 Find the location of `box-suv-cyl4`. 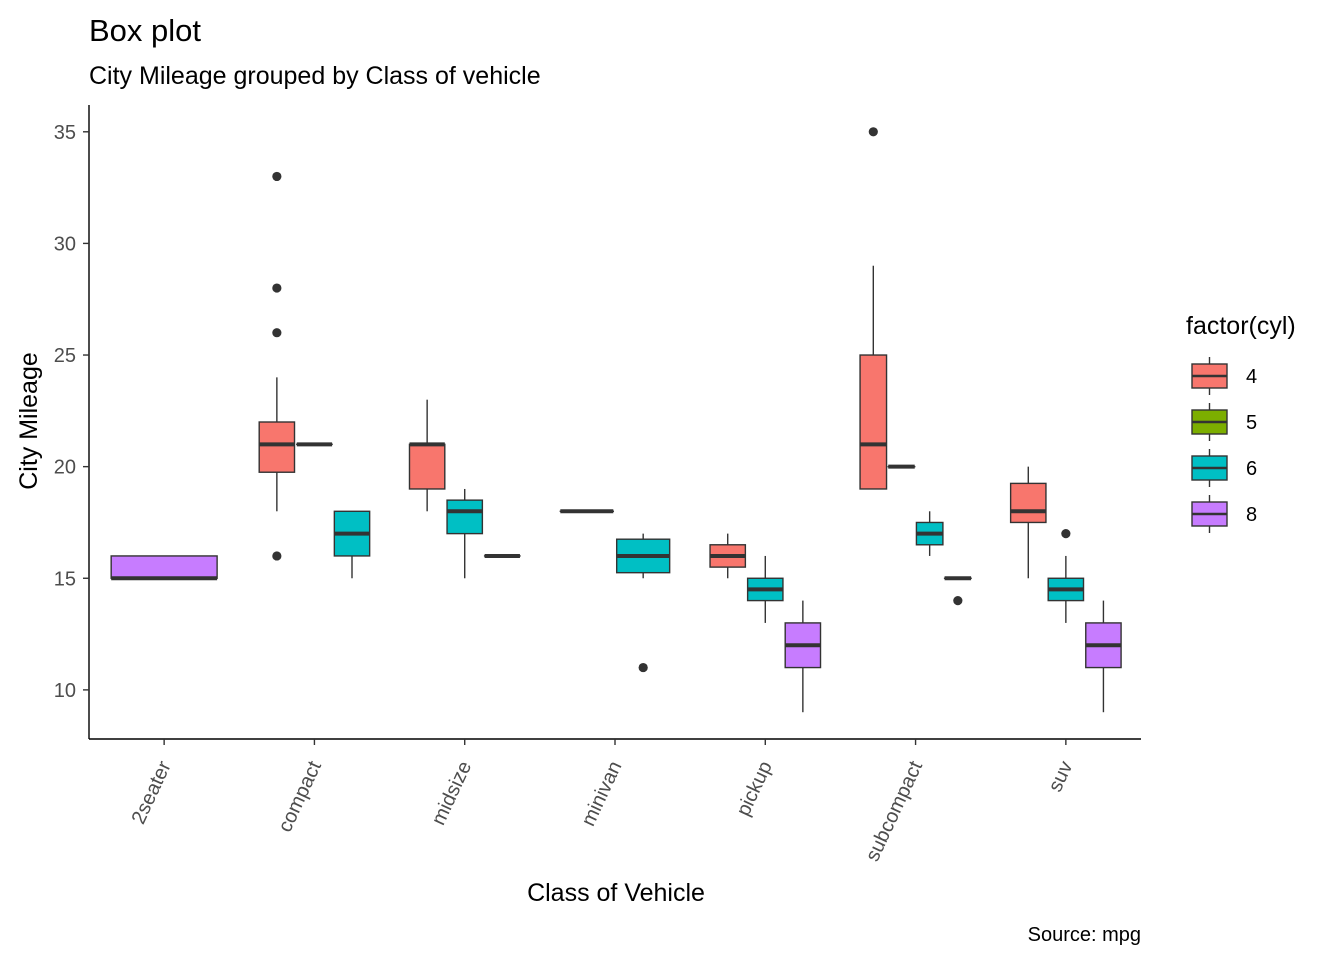

box-suv-cyl4 is located at coordinates (1028, 522).